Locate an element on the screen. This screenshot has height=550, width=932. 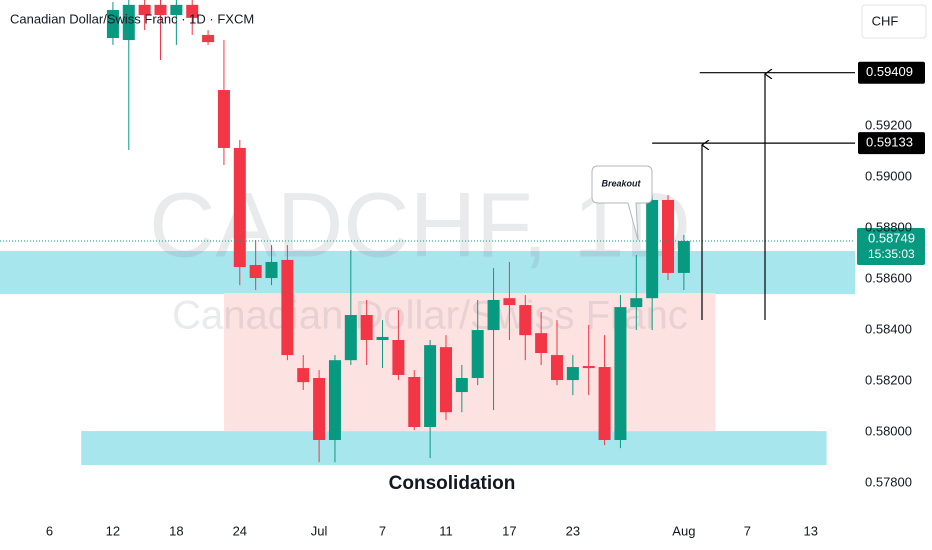
x-tick-label: 17 is located at coordinates (509, 530).